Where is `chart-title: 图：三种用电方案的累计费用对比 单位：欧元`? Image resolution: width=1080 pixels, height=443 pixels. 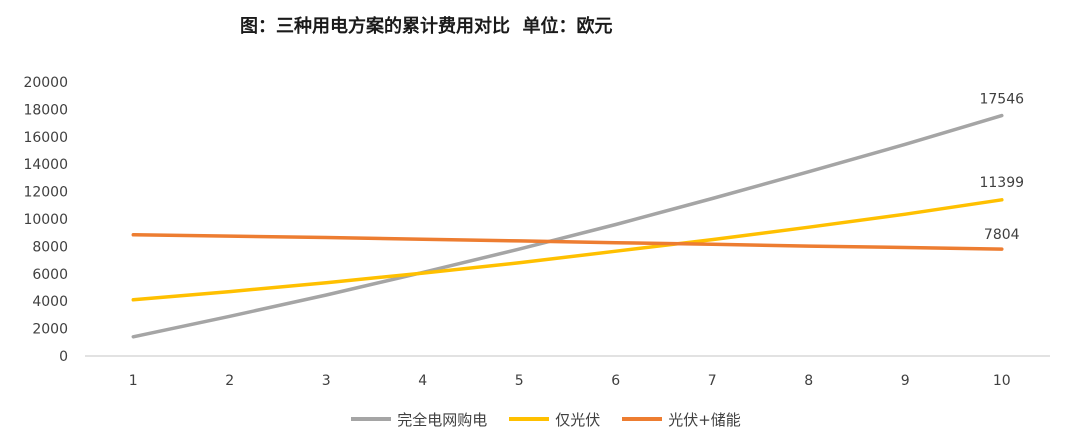 chart-title: 图：三种用电方案的累计费用对比 单位：欧元 is located at coordinates (426, 26).